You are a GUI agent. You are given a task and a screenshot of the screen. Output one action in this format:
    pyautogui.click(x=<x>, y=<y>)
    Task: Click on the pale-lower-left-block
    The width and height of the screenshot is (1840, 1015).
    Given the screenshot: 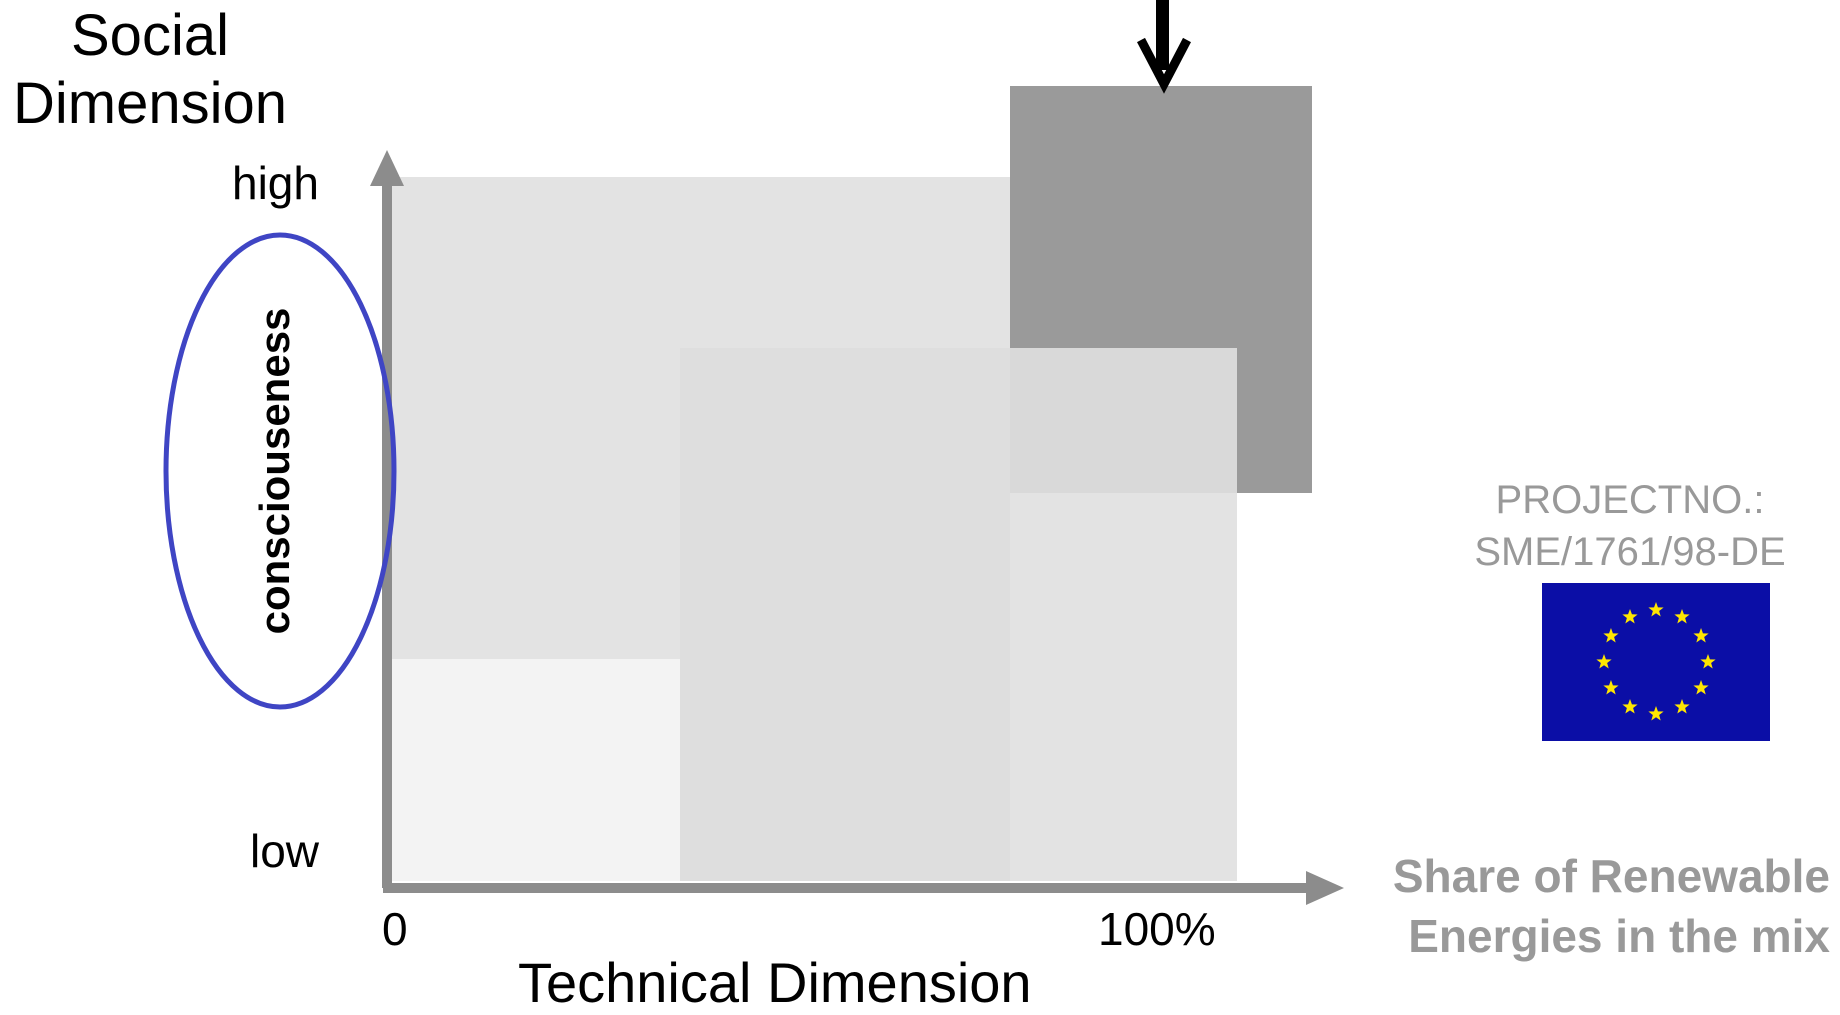 What is the action you would take?
    pyautogui.click(x=536, y=770)
    